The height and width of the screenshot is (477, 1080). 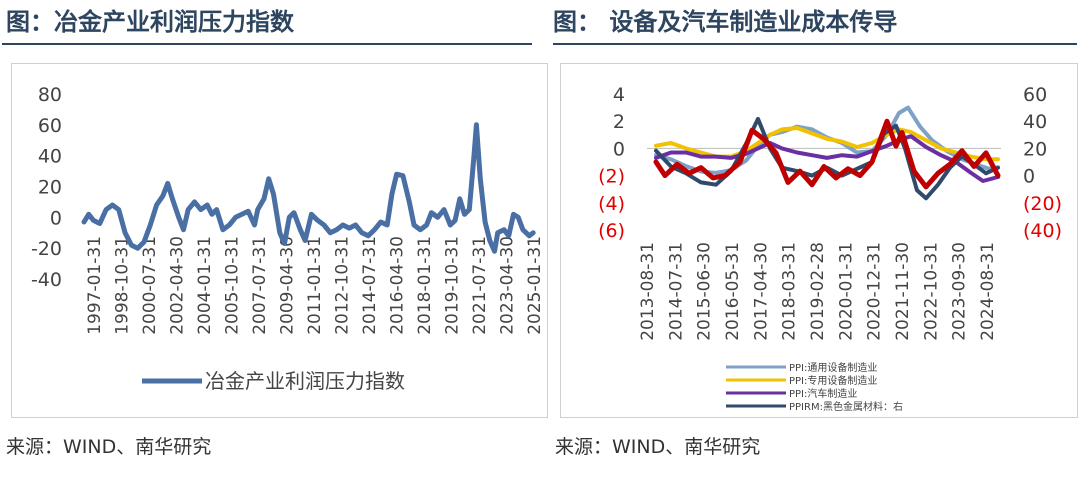 I want to click on right-y-left-tick-label: 0, so click(x=619, y=149).